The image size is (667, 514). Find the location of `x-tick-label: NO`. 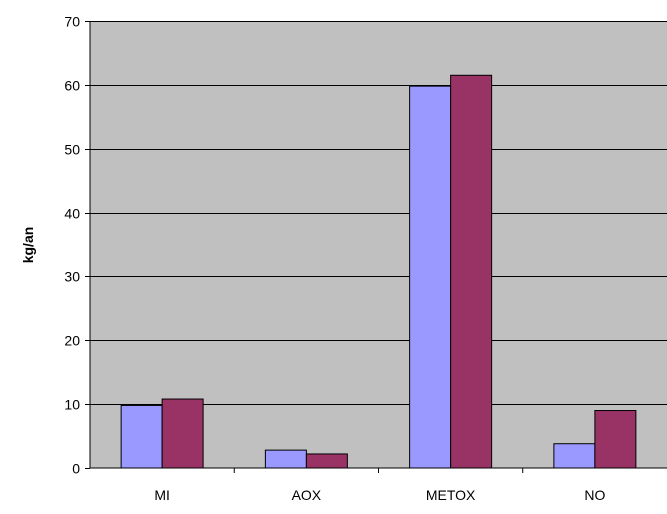

x-tick-label: NO is located at coordinates (594, 495).